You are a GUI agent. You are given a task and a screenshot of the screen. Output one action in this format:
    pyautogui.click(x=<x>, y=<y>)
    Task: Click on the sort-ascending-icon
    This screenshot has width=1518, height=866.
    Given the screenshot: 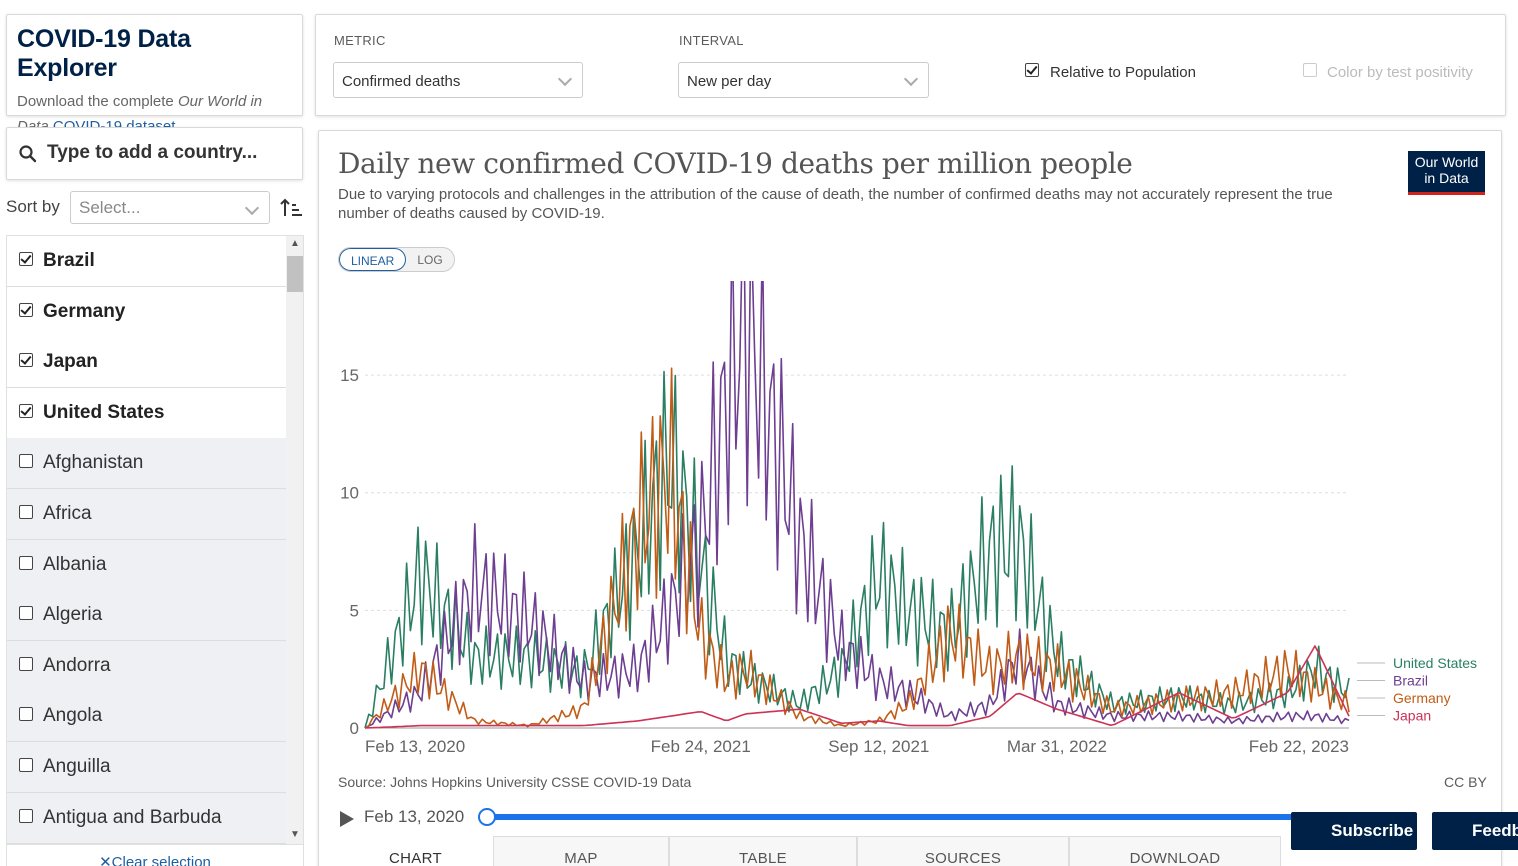 What is the action you would take?
    pyautogui.click(x=292, y=208)
    